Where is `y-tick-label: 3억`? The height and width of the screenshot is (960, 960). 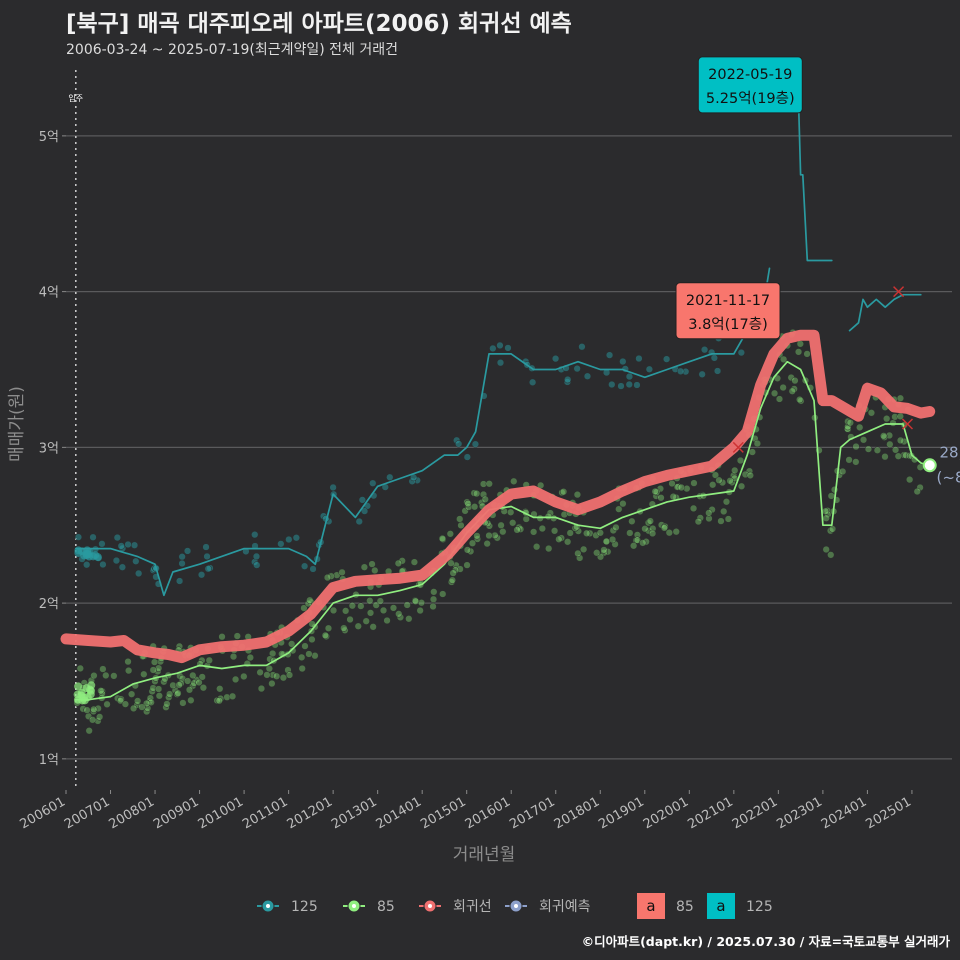
y-tick-label: 3억 is located at coordinates (49, 448).